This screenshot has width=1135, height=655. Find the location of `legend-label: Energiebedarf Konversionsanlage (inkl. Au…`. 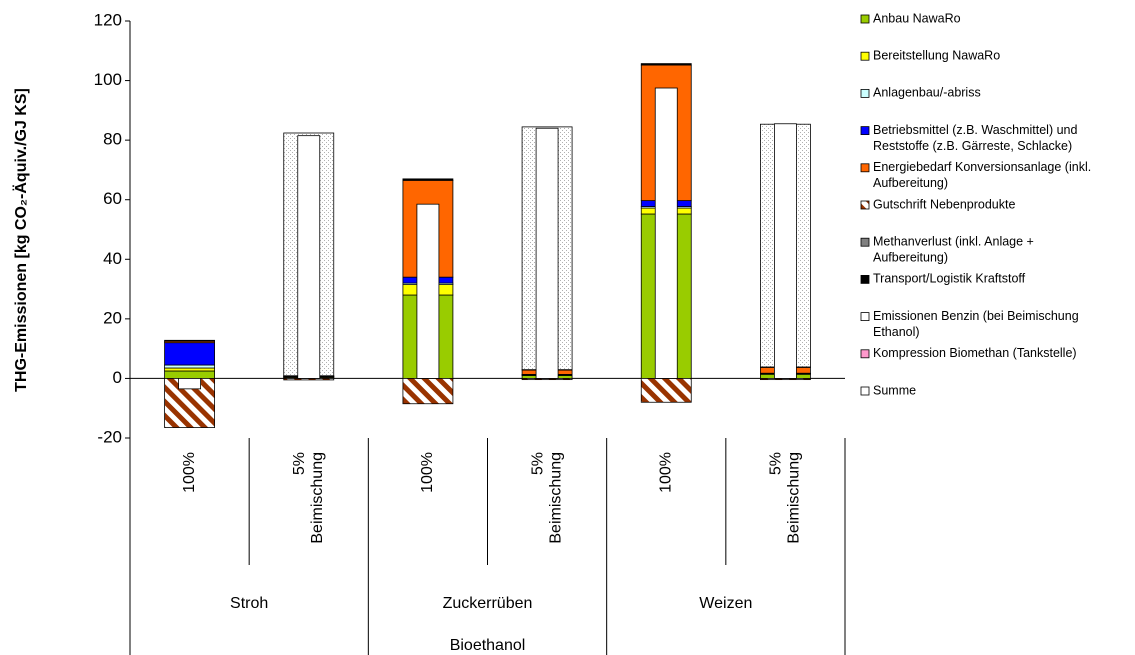

legend-label: Energiebedarf Konversionsanlage (inkl. Au… is located at coordinates (982, 175).